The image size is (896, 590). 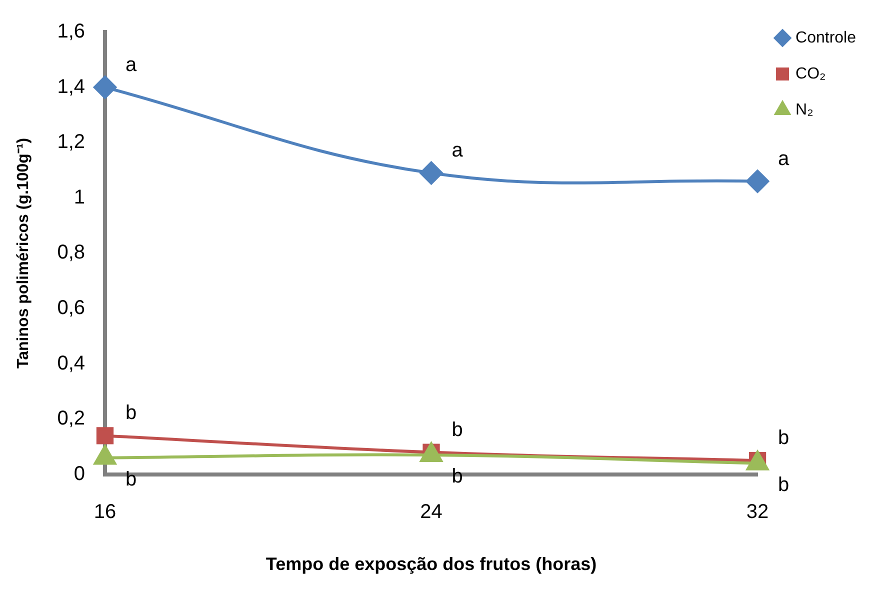 I want to click on y-axis-title: Taninos poliméricos (g.100g⁻¹), so click(x=23, y=253).